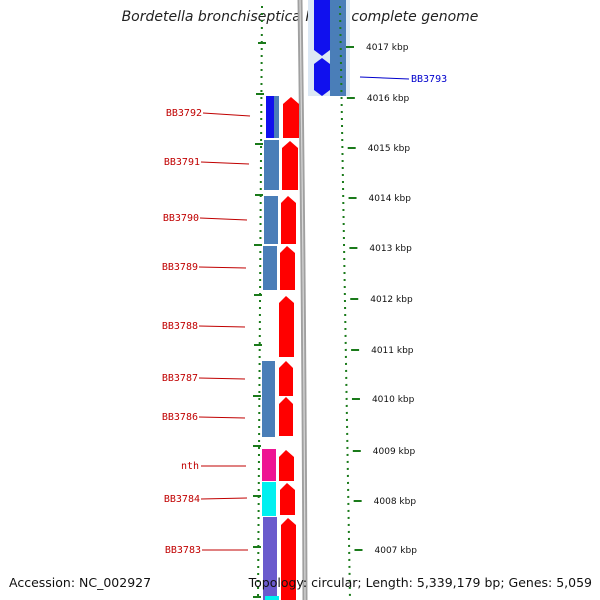 The image size is (600, 600). I want to click on gene-bb3783, so click(270, 558).